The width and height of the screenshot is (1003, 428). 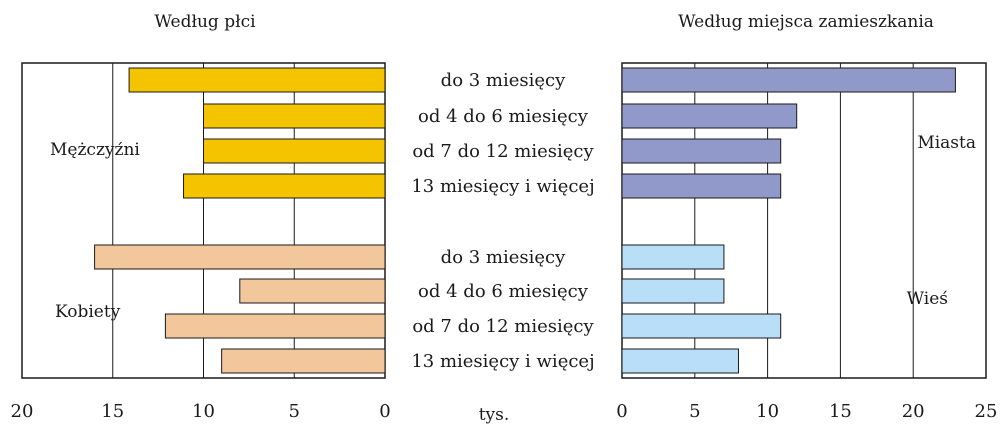 I want to click on category-label-g0-c1: od 4 do 6 miesięcy, so click(x=503, y=116).